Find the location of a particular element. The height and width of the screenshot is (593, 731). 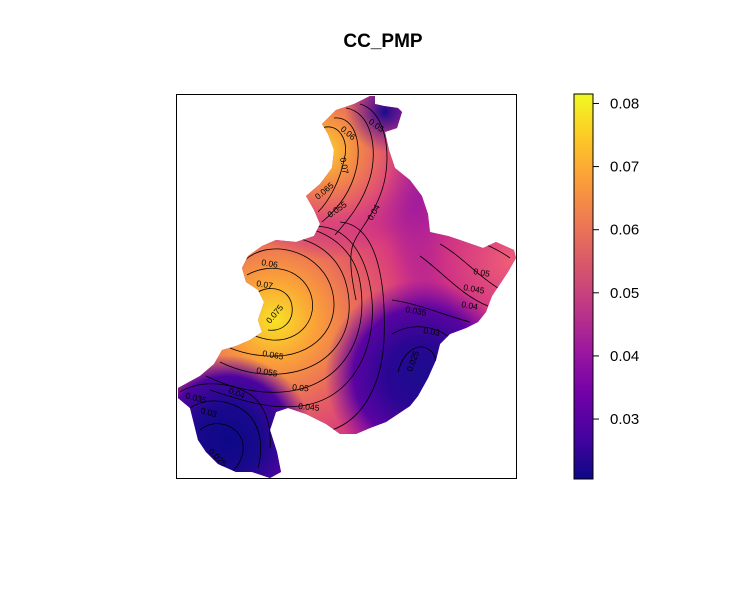

colorbar-tick-label: 0.08 is located at coordinates (624, 103).